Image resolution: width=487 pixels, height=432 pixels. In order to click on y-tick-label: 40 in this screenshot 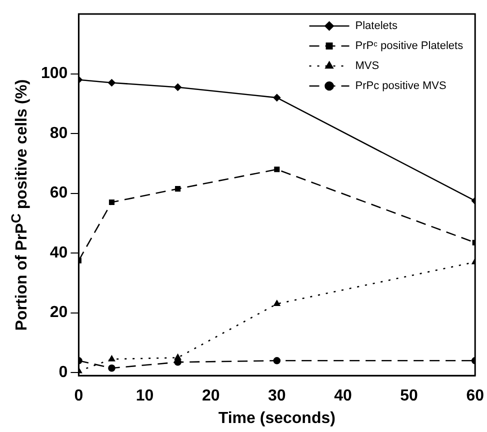, I will do `click(59, 253)`.